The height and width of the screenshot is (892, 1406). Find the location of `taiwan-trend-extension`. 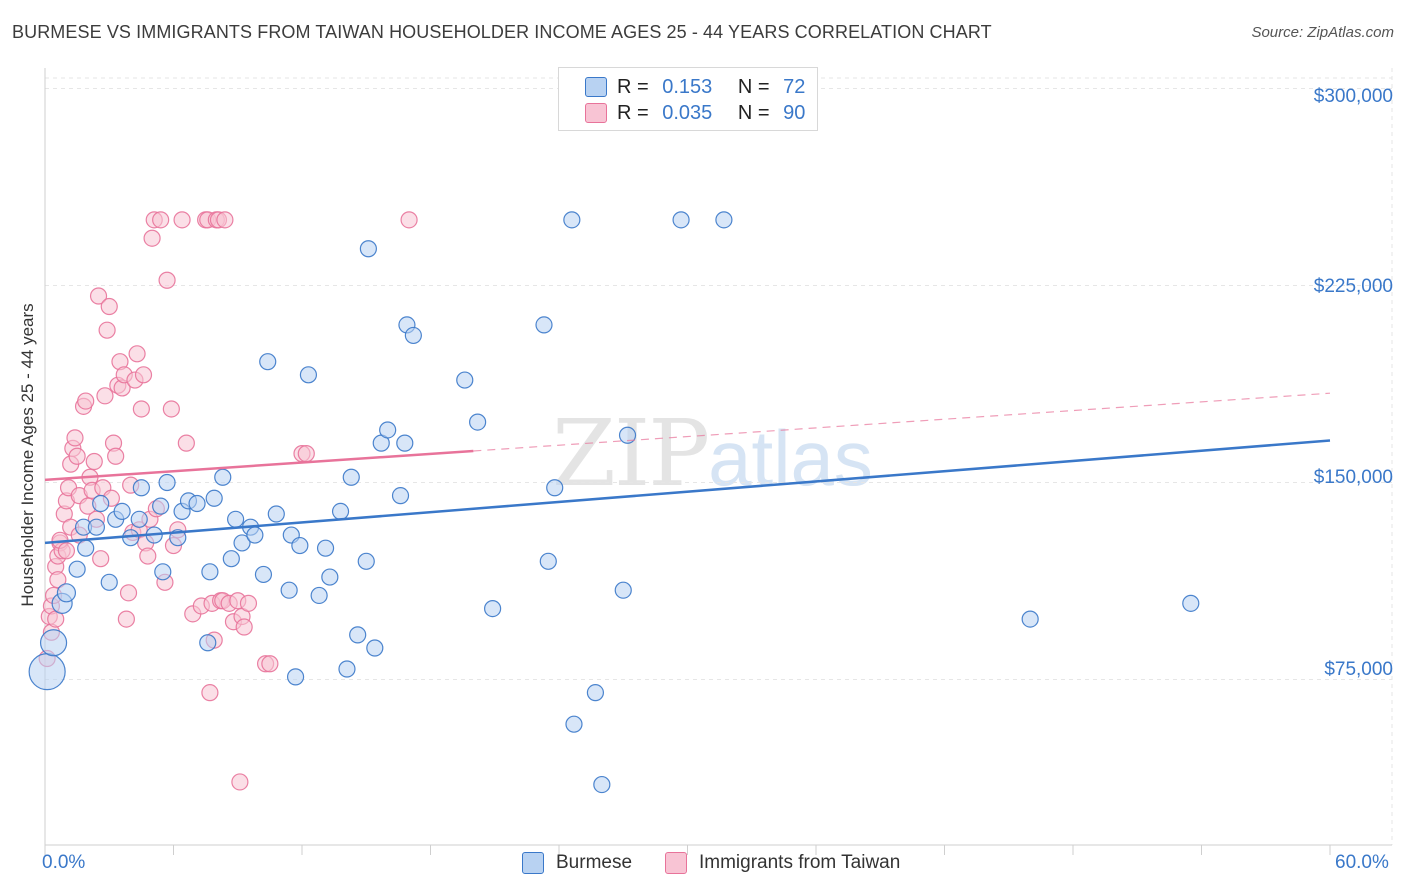

taiwan-trend-extension is located at coordinates (902, 422).